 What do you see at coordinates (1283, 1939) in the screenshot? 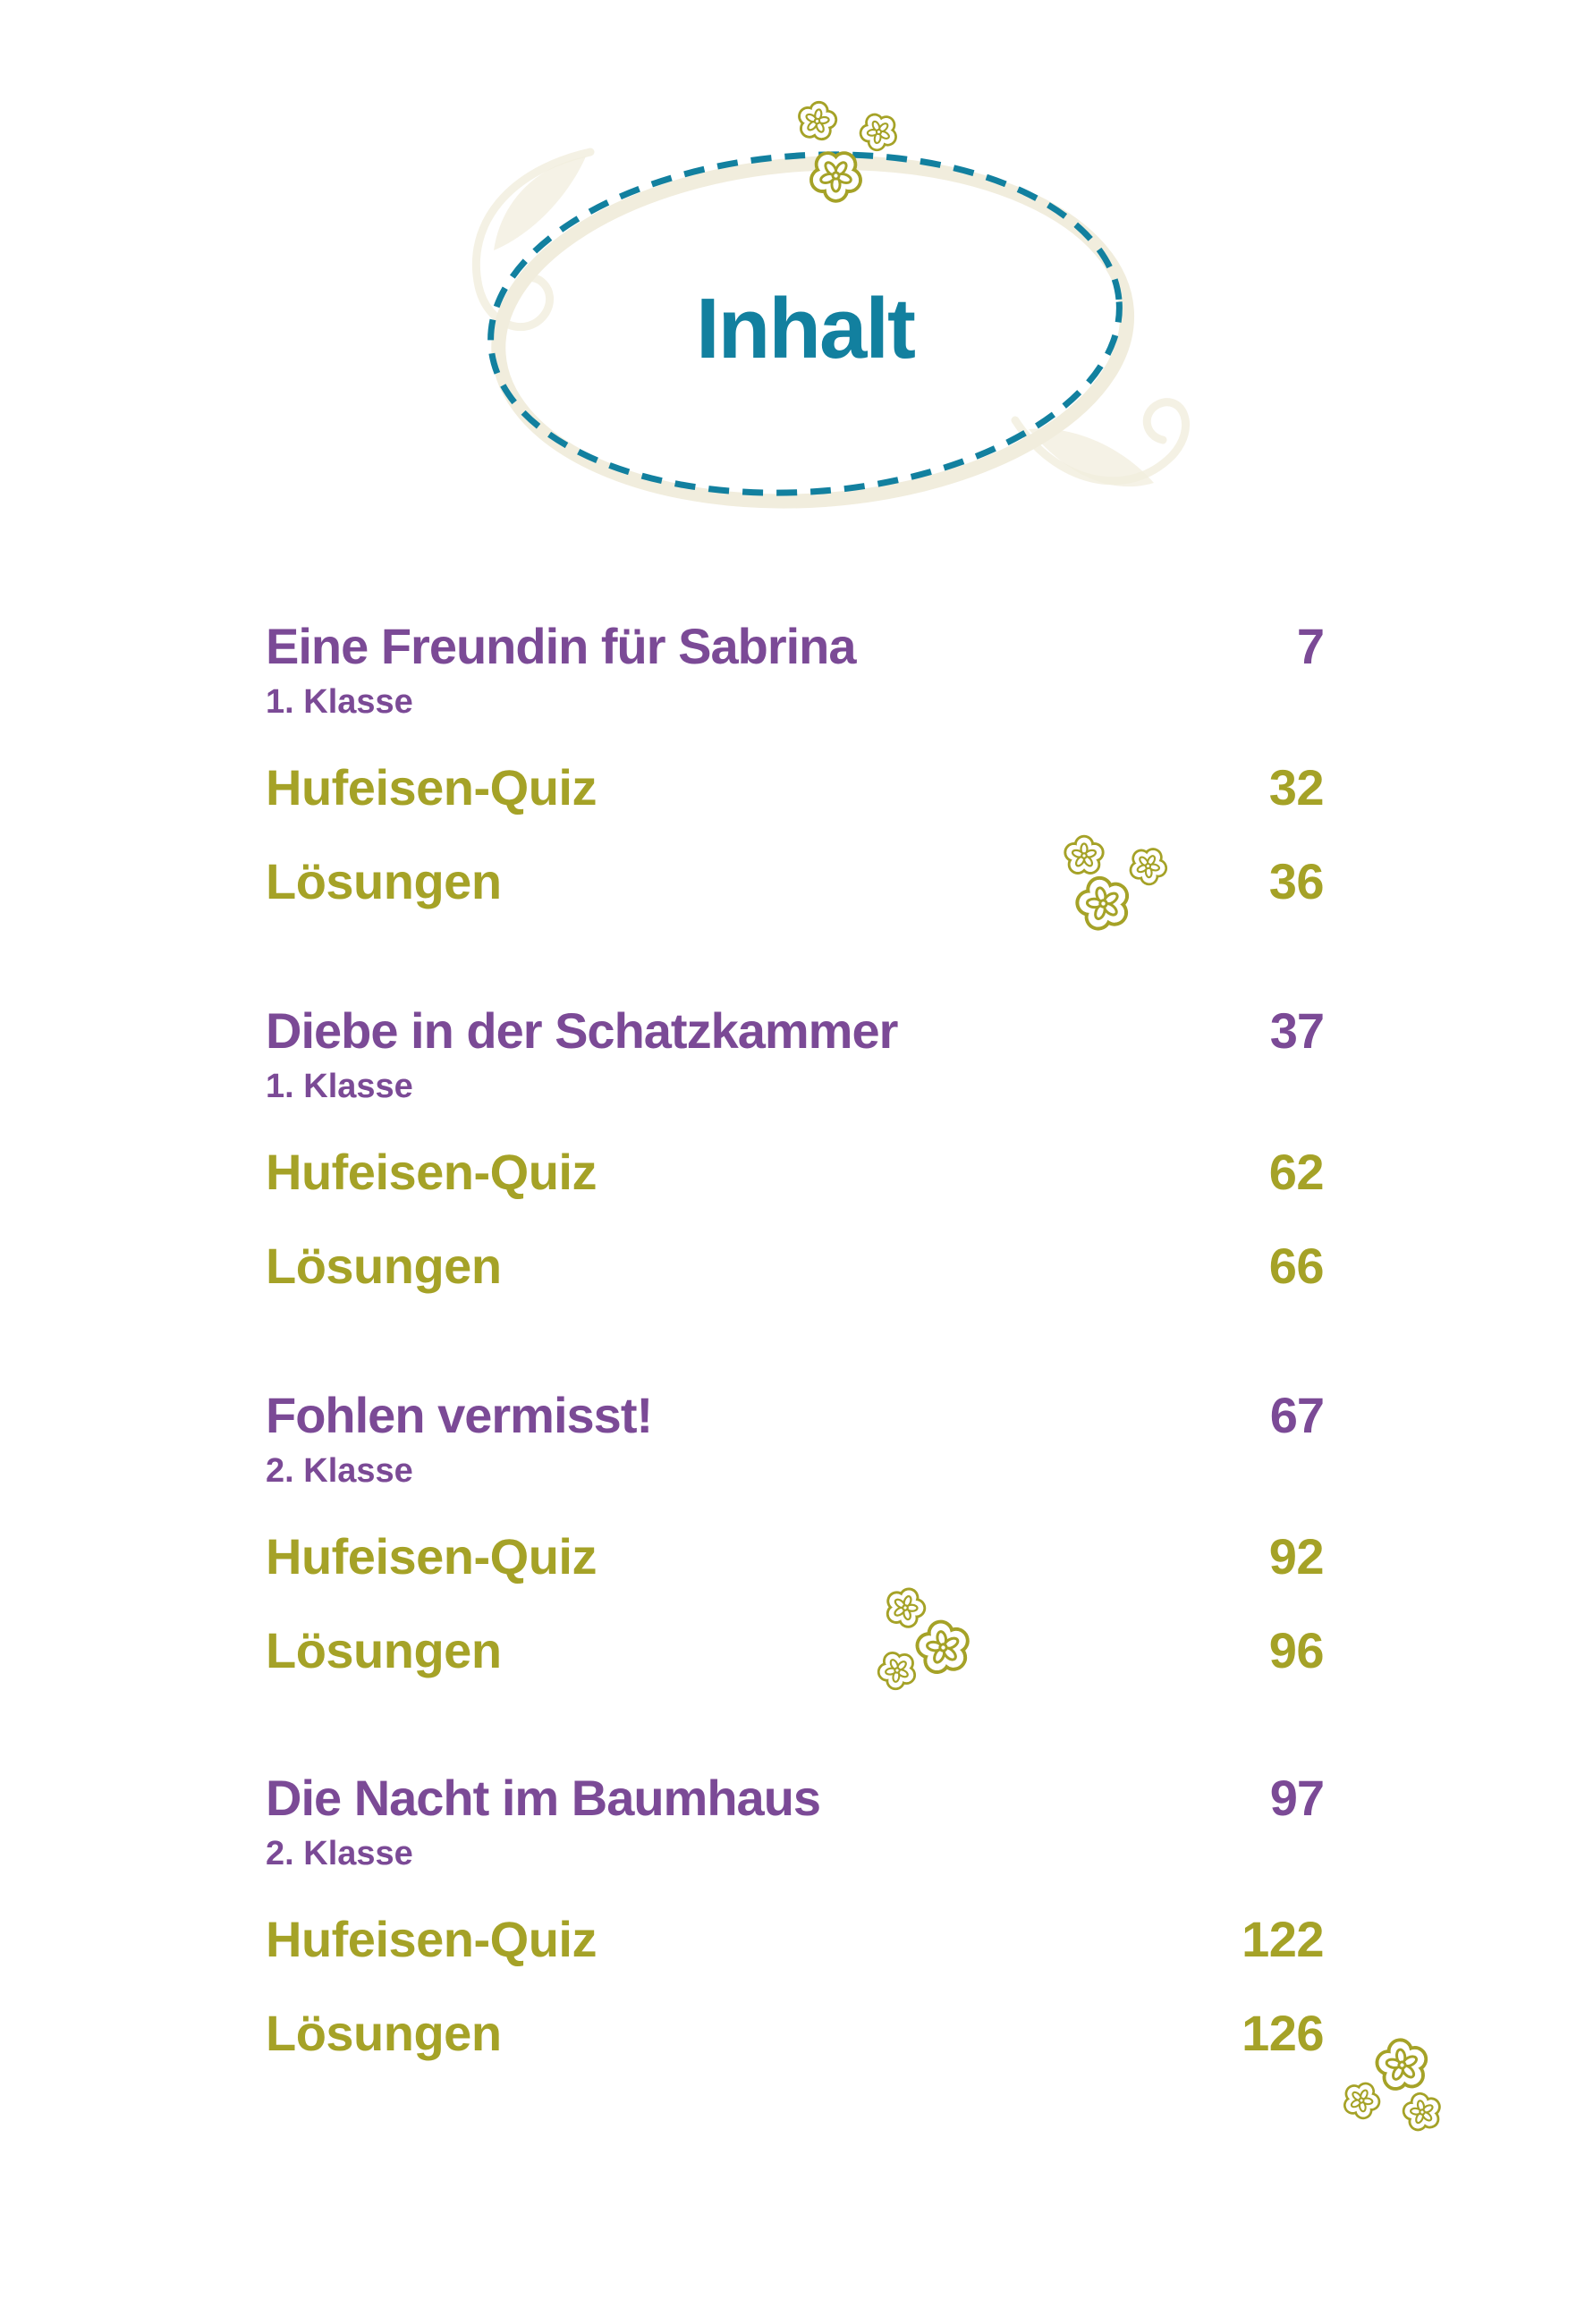
I see `toc-page-number: 122` at bounding box center [1283, 1939].